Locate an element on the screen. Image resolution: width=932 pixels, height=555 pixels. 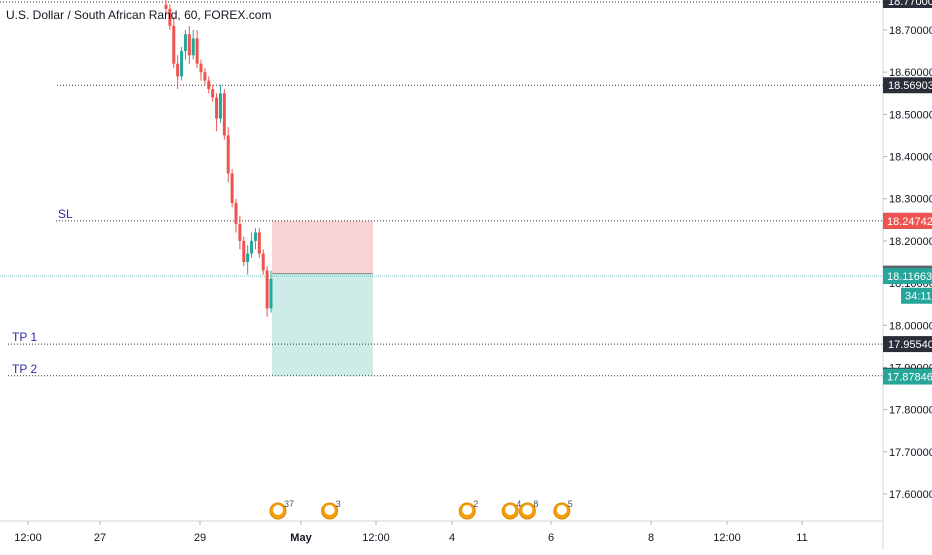
y-tick-label: 18.60000 is located at coordinates (910, 73).